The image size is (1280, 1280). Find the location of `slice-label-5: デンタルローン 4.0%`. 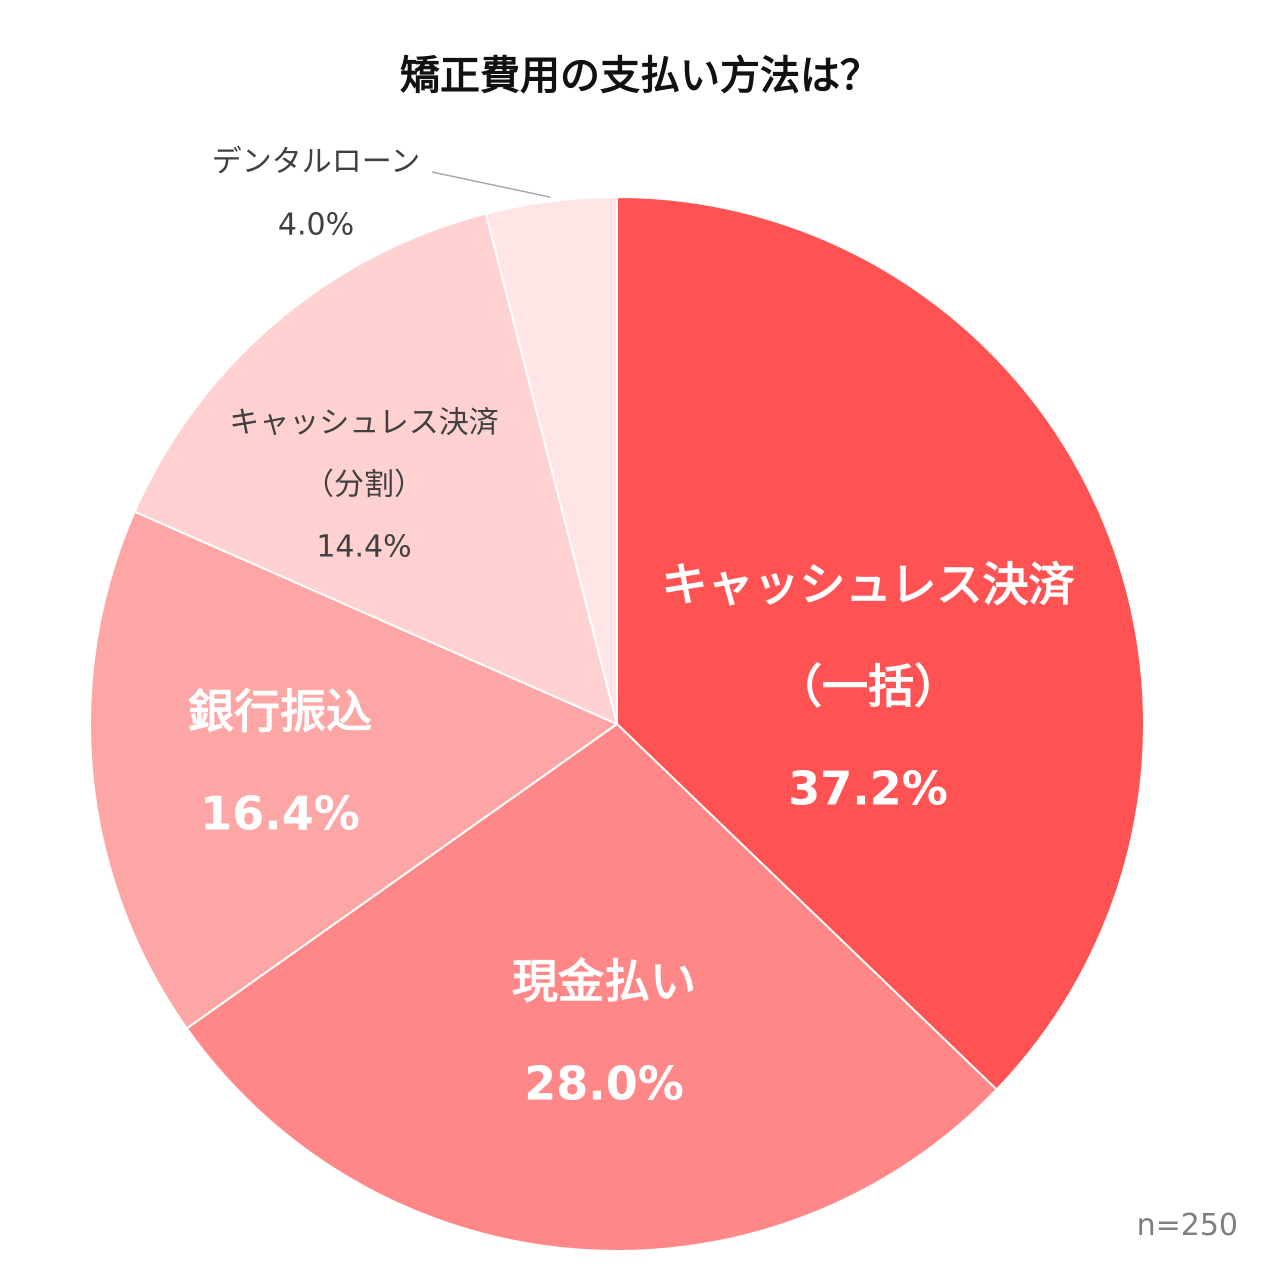

slice-label-5: デンタルローン 4.0% is located at coordinates (316, 194).